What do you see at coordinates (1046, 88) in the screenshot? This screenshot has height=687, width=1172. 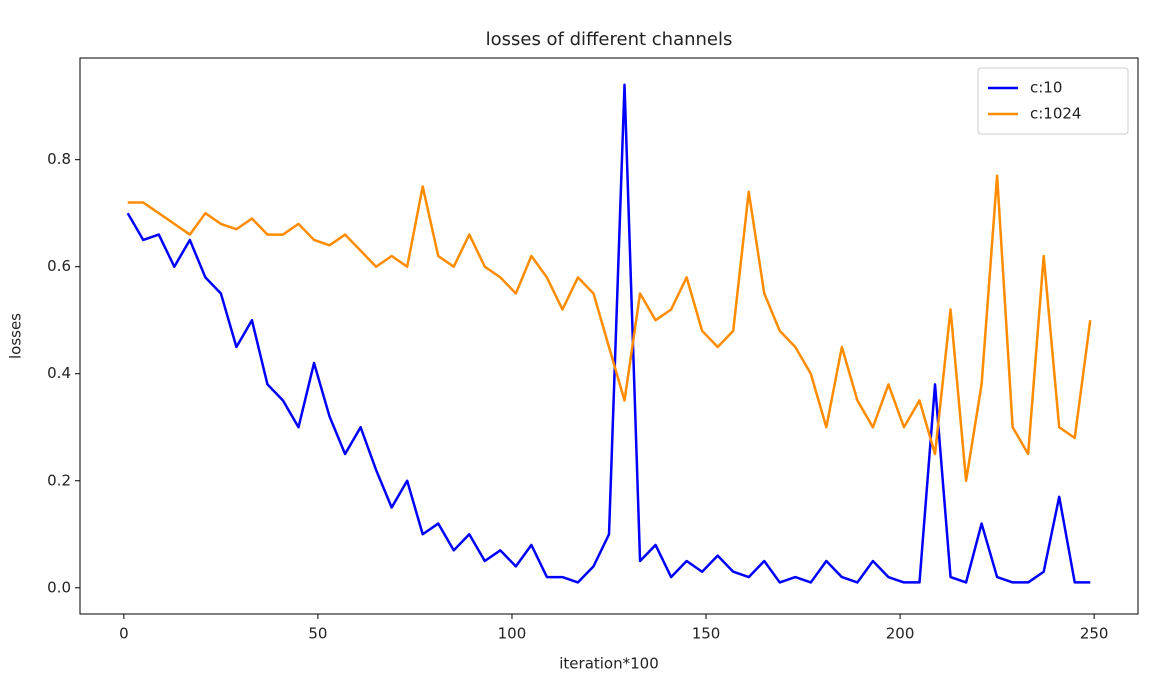 I see `legend-label: c:10` at bounding box center [1046, 88].